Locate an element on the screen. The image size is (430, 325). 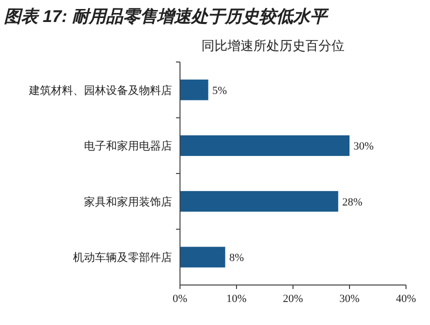
data-label: 30% is located at coordinates (364, 146).